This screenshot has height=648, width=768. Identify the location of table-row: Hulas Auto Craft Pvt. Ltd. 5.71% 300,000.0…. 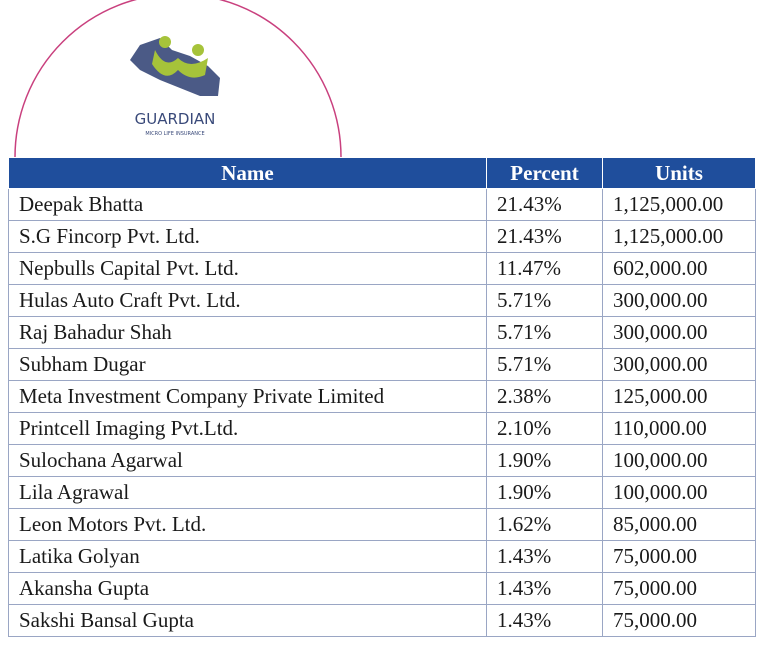
(382, 300).